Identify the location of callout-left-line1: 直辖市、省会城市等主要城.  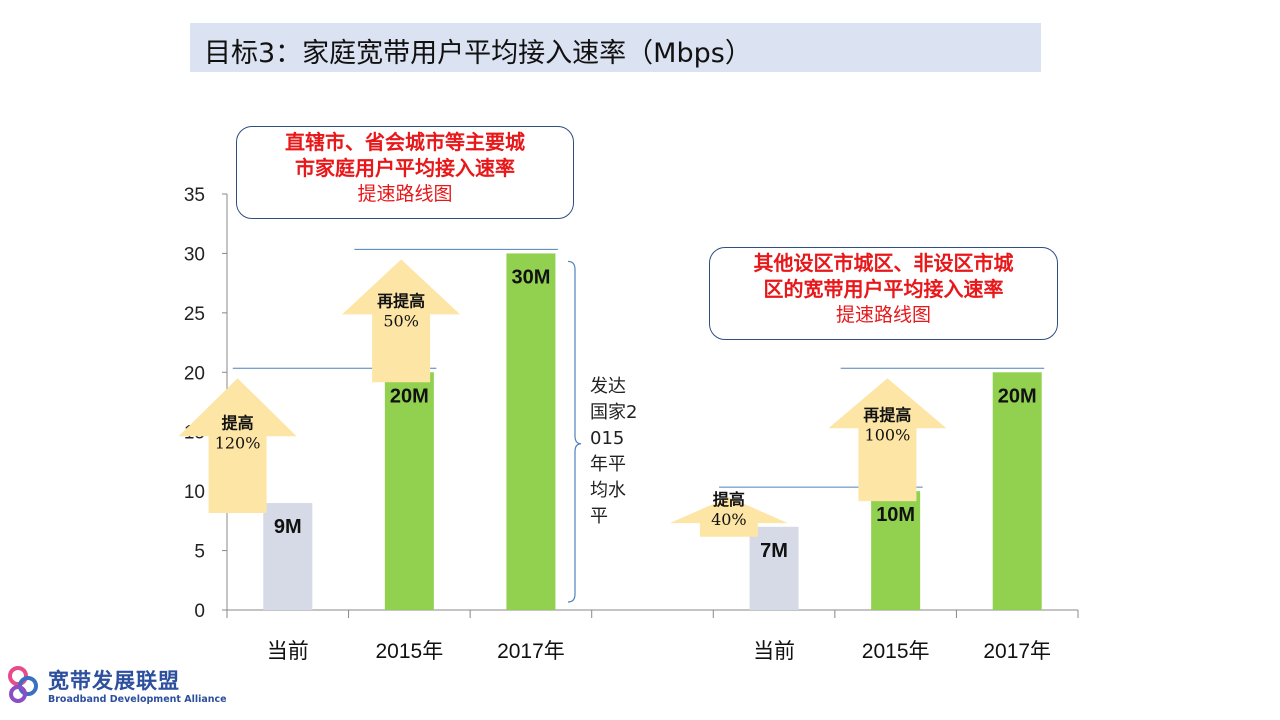
(405, 142).